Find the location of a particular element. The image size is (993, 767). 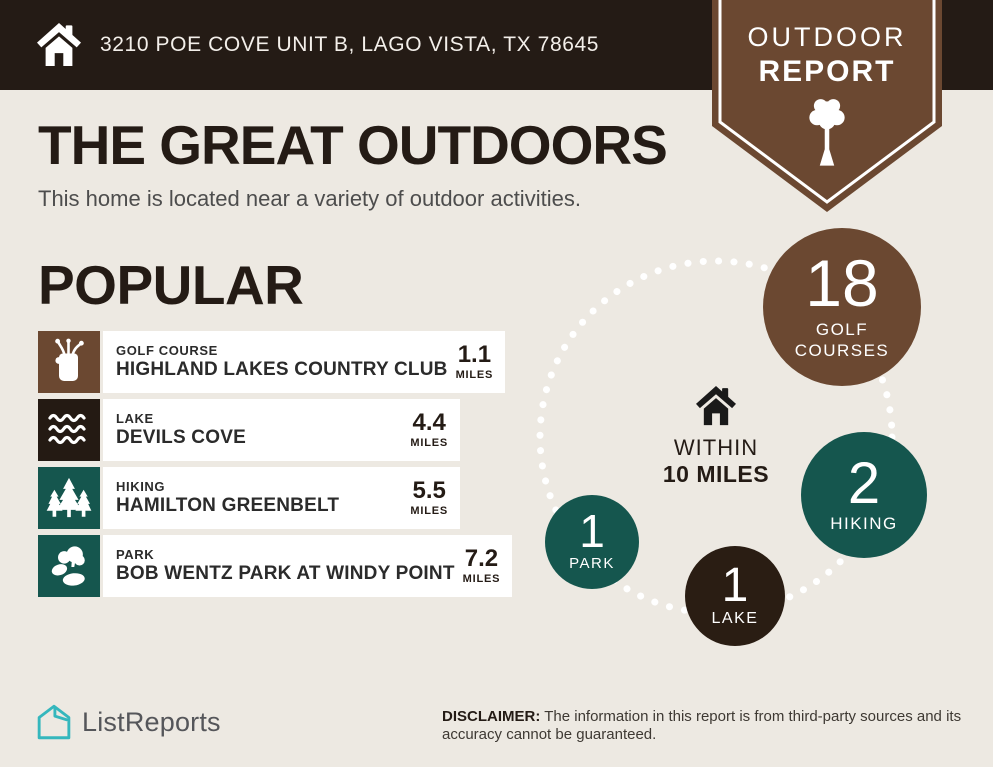

outdoor-report-badge: OUTDOOR REPORT is located at coordinates (827, 106).